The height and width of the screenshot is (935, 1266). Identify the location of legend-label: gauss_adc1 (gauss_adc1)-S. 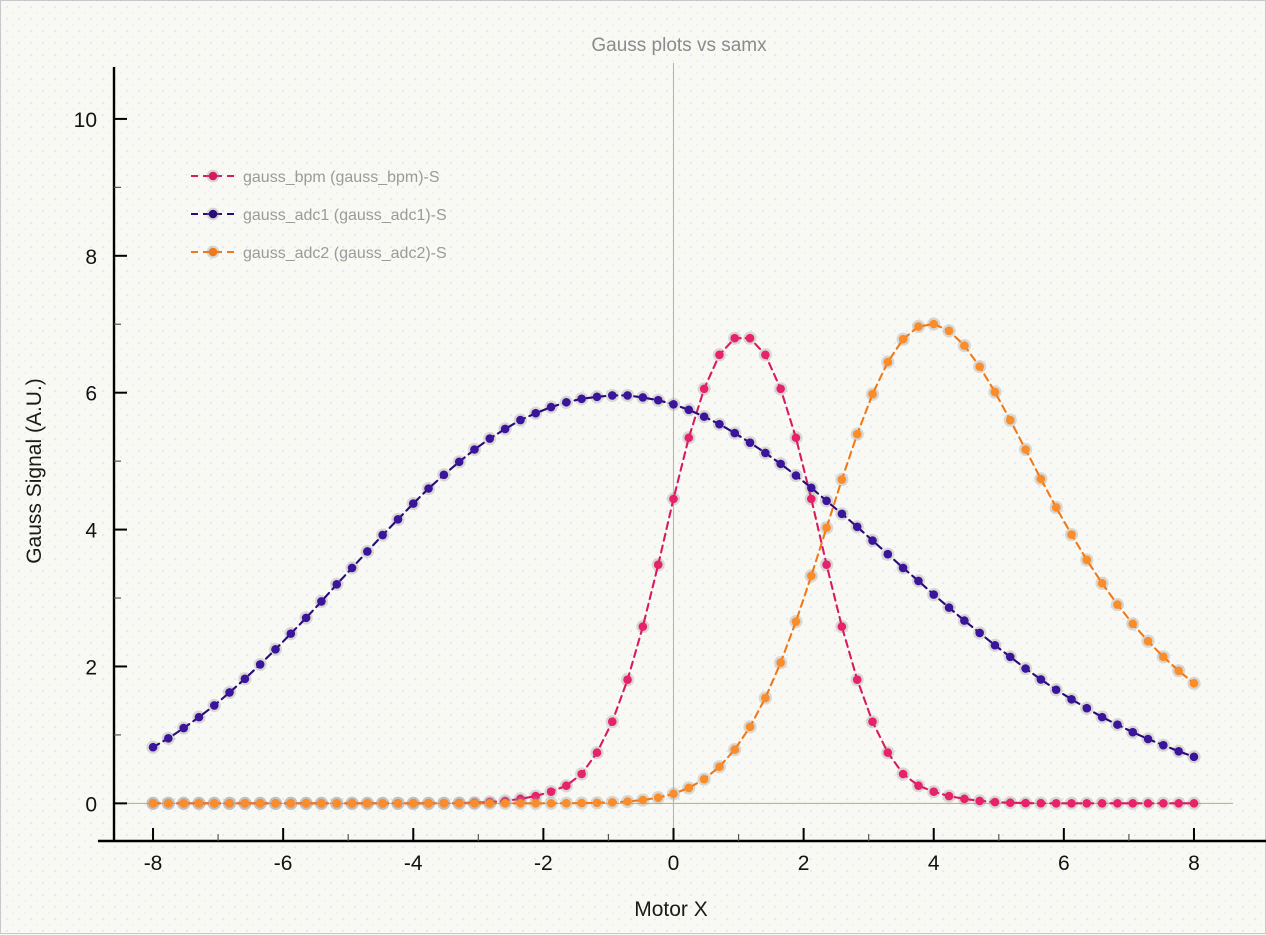
(345, 215).